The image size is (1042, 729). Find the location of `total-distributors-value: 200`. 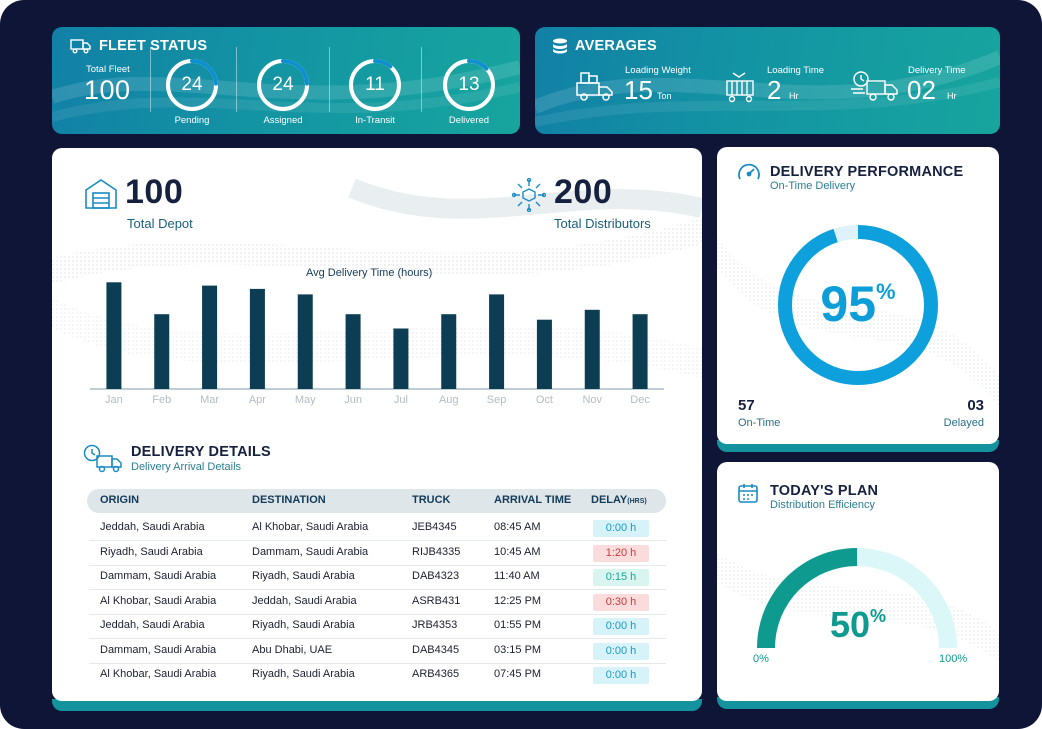

total-distributors-value: 200 is located at coordinates (583, 192).